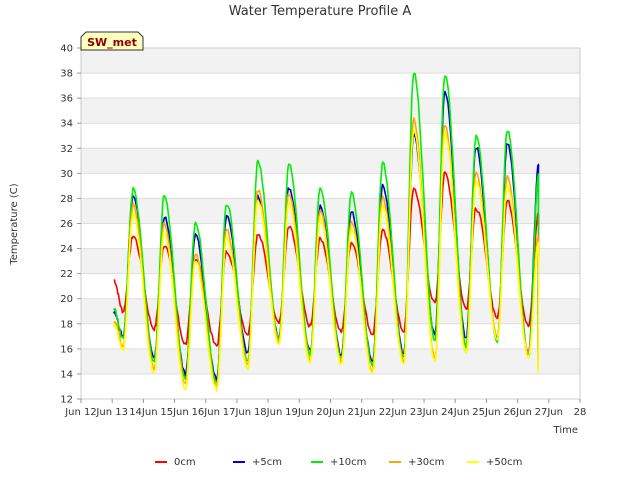 Image resolution: width=640 pixels, height=480 pixels. What do you see at coordinates (517, 412) in the screenshot?
I see `x-tick-label: 26Jun` at bounding box center [517, 412].